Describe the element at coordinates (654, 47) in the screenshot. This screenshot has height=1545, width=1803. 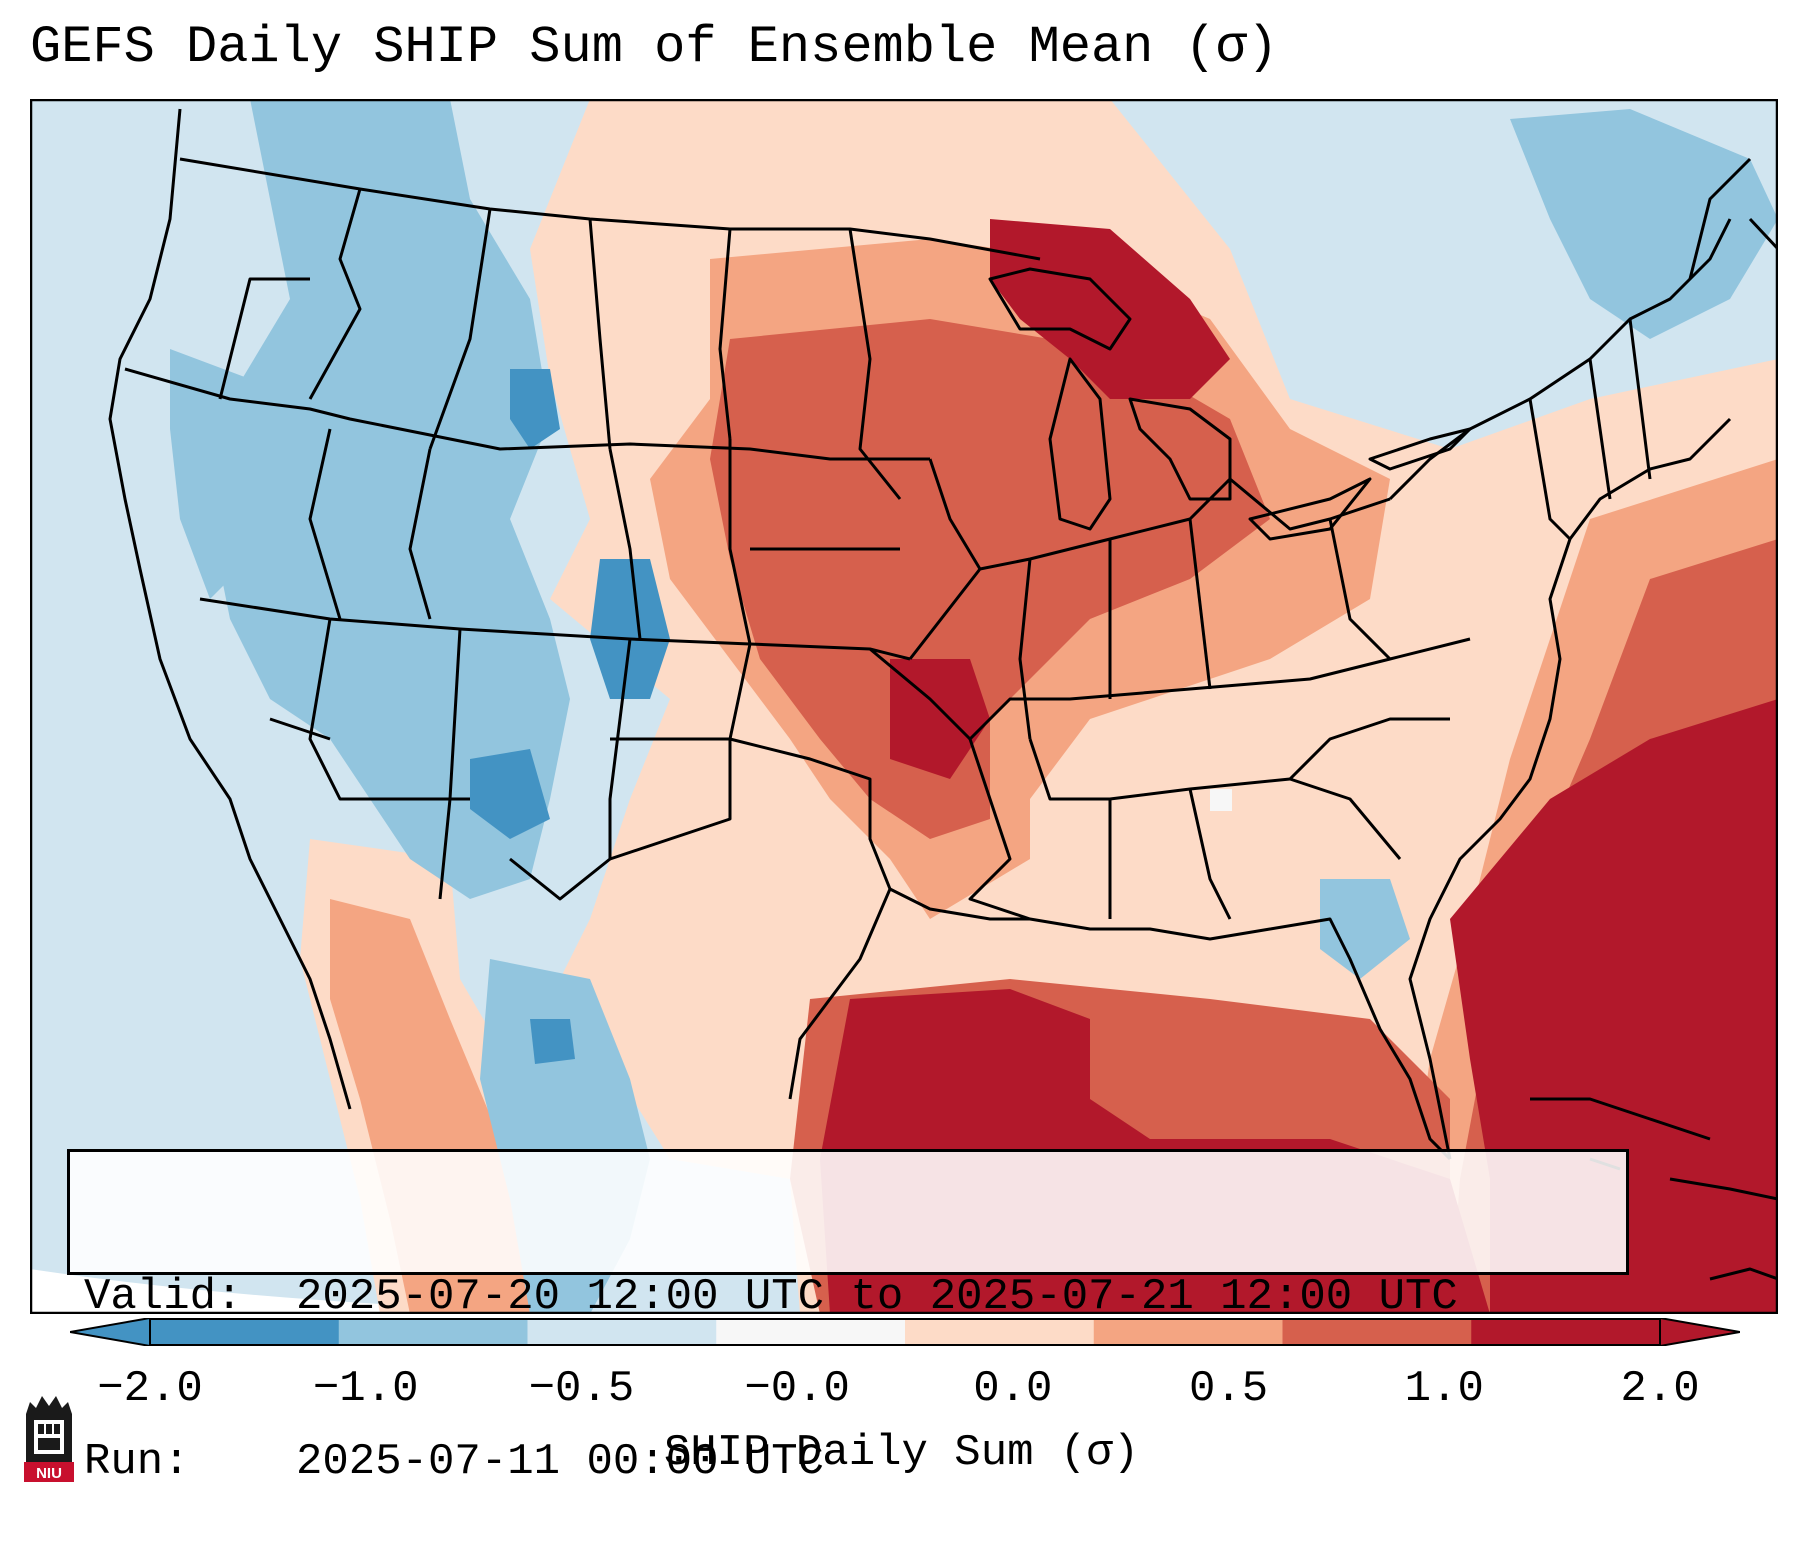
I see `map-title: GEFS Daily SHIP Sum of Ensemble Mean (σ)` at that location.